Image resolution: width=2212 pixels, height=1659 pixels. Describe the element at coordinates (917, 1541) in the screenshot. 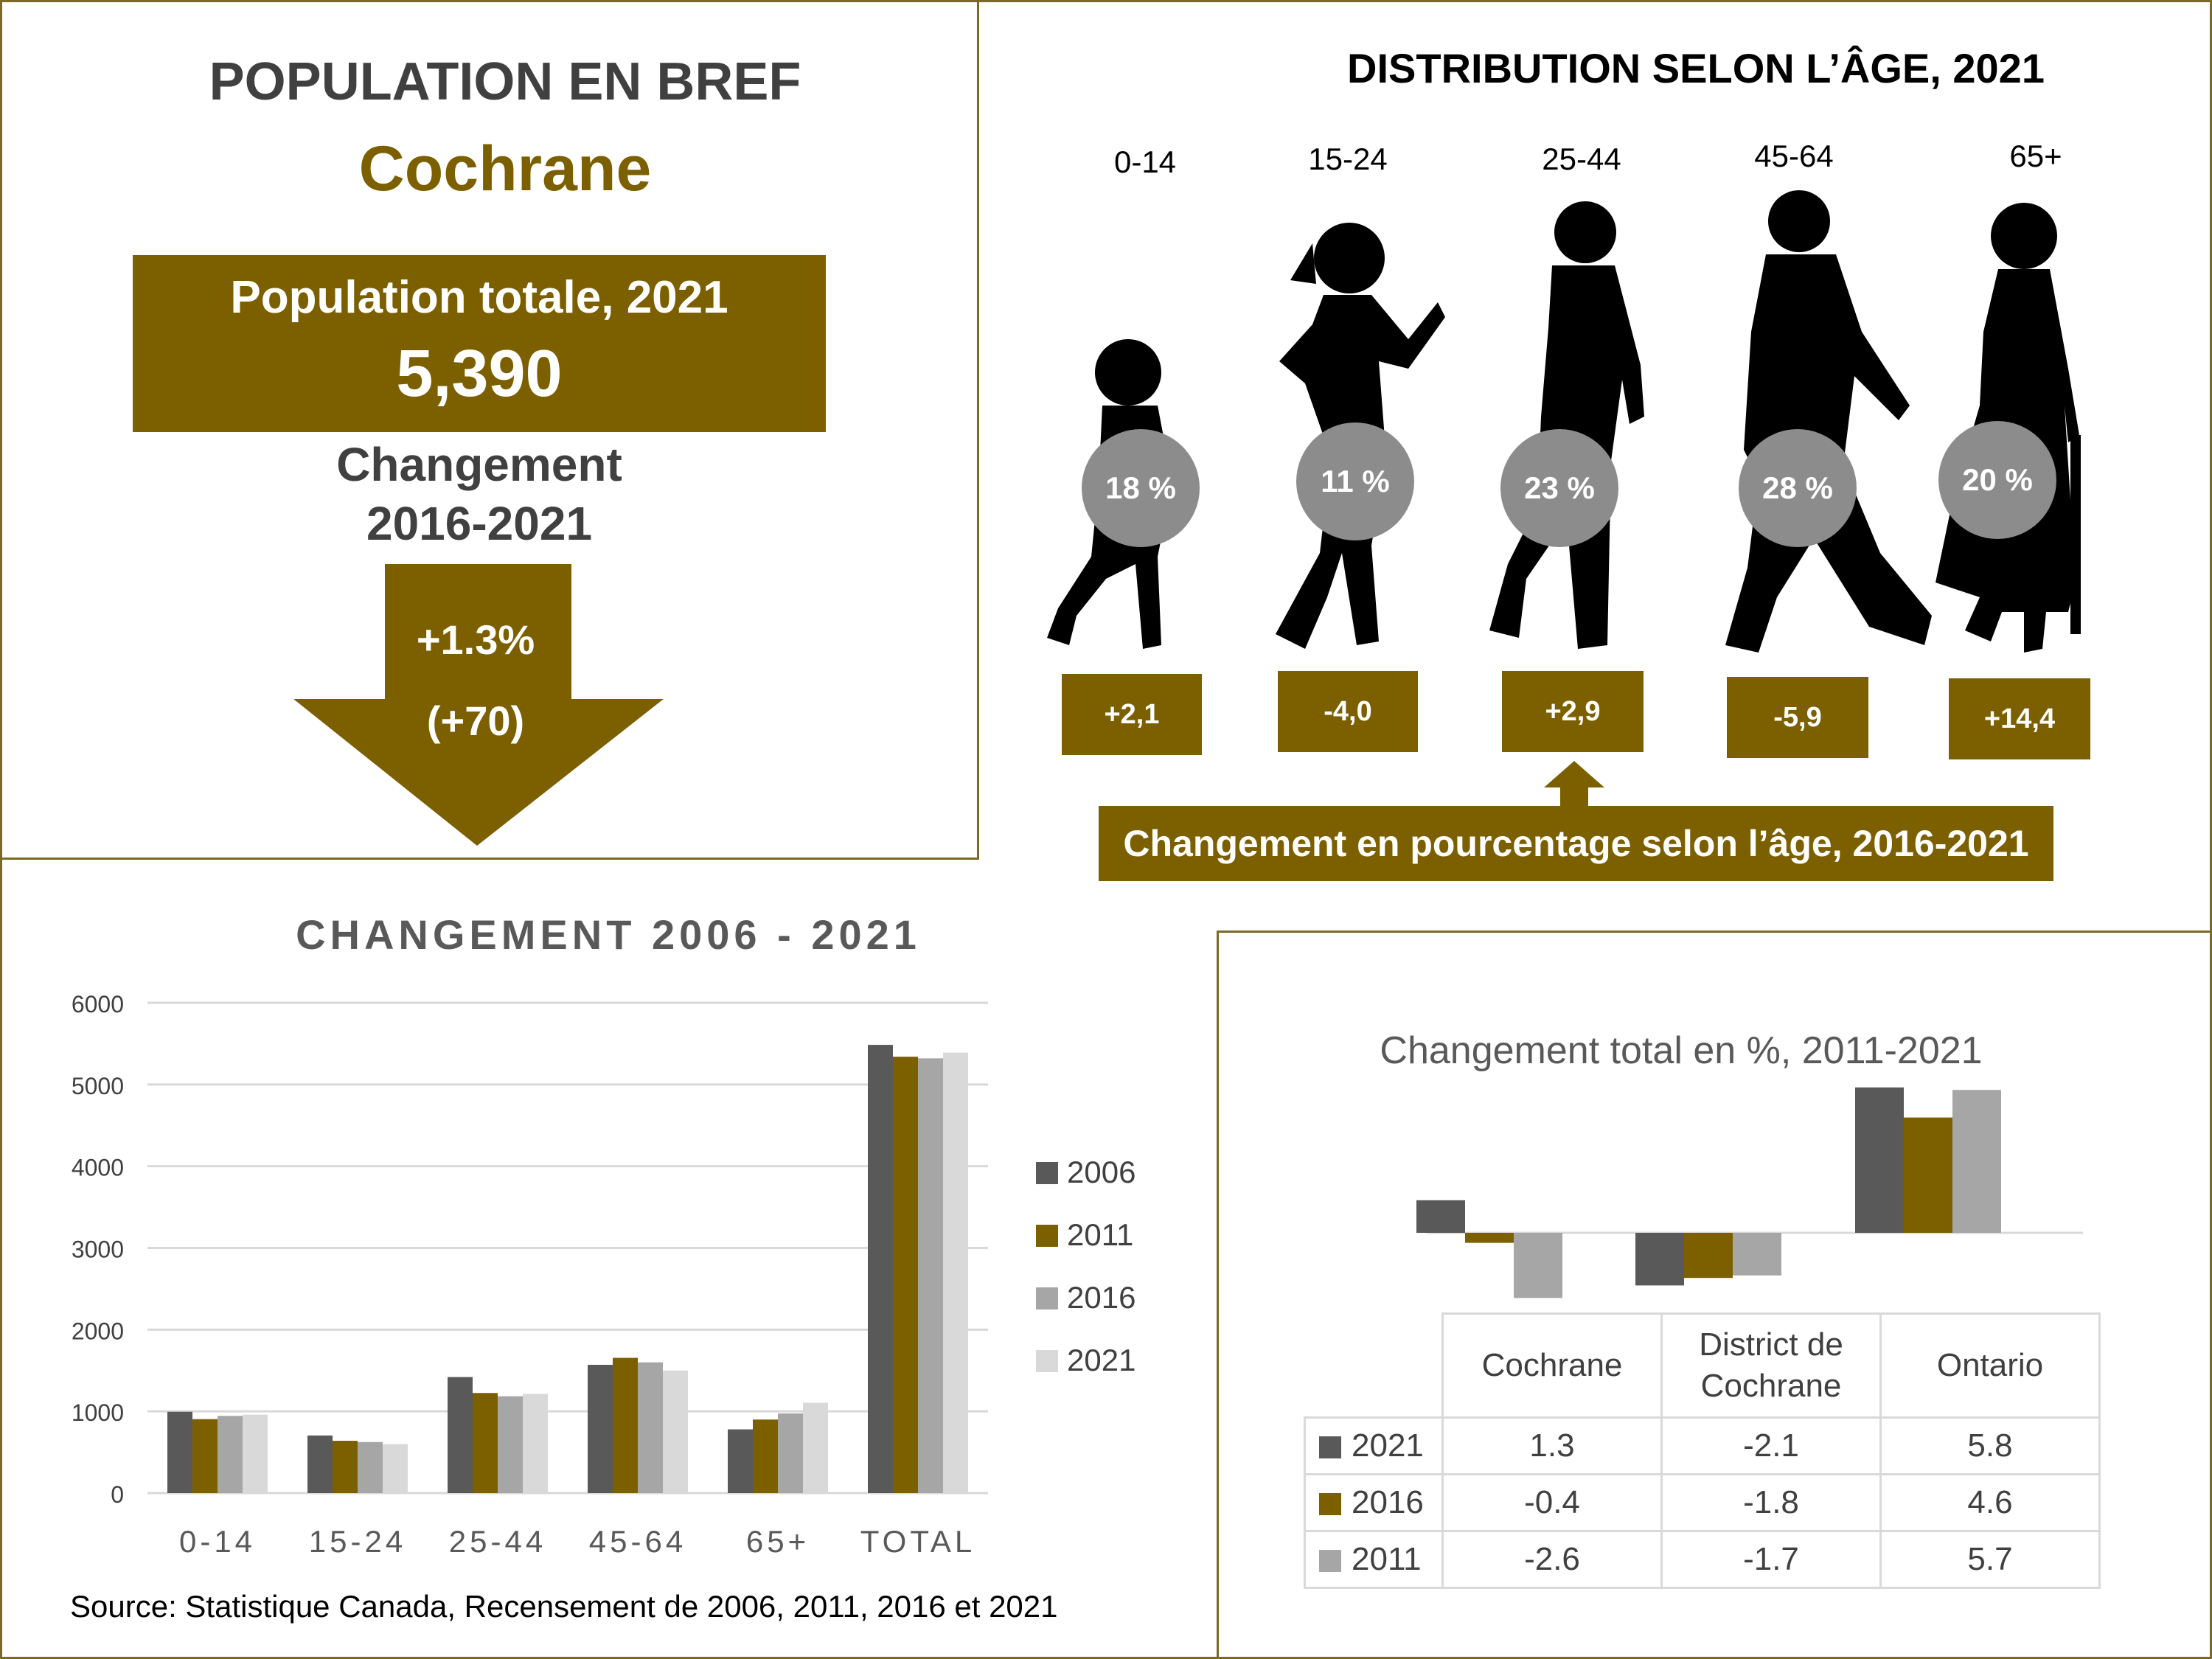

I see `x-tick-label: TOTAL` at that location.